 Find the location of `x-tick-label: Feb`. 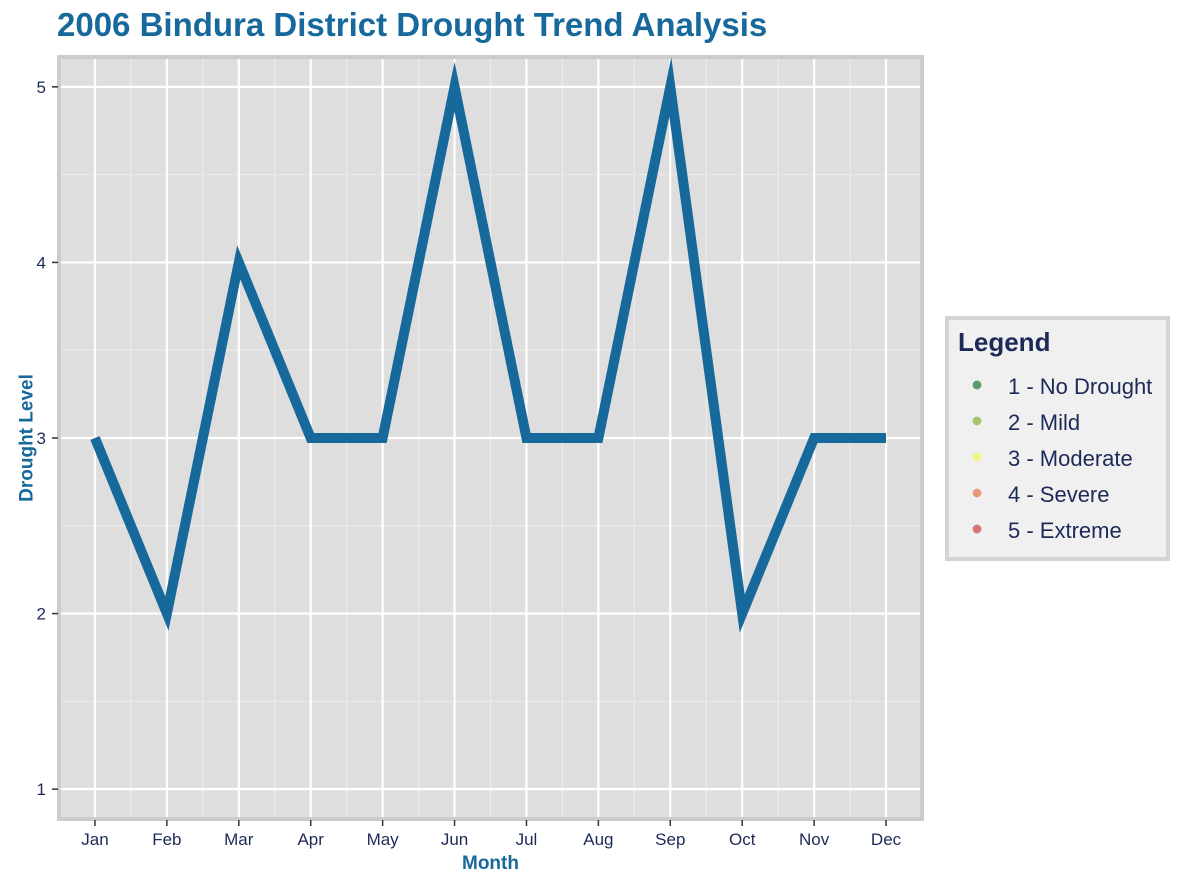

x-tick-label: Feb is located at coordinates (166, 839).